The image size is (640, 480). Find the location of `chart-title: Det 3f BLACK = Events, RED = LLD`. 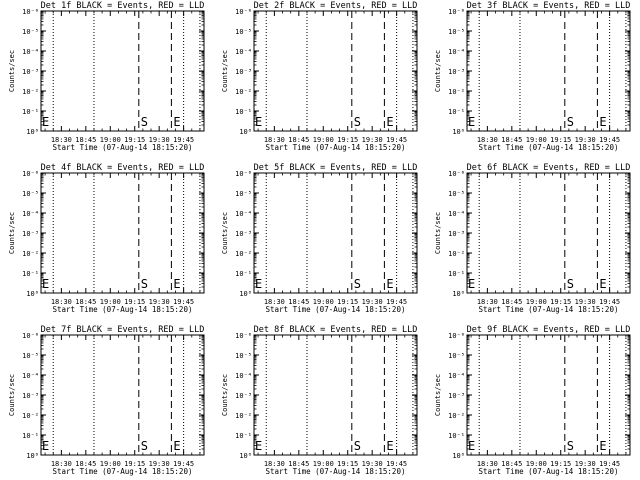

chart-title: Det 3f BLACK = Events, RED = LLD is located at coordinates (549, 6).